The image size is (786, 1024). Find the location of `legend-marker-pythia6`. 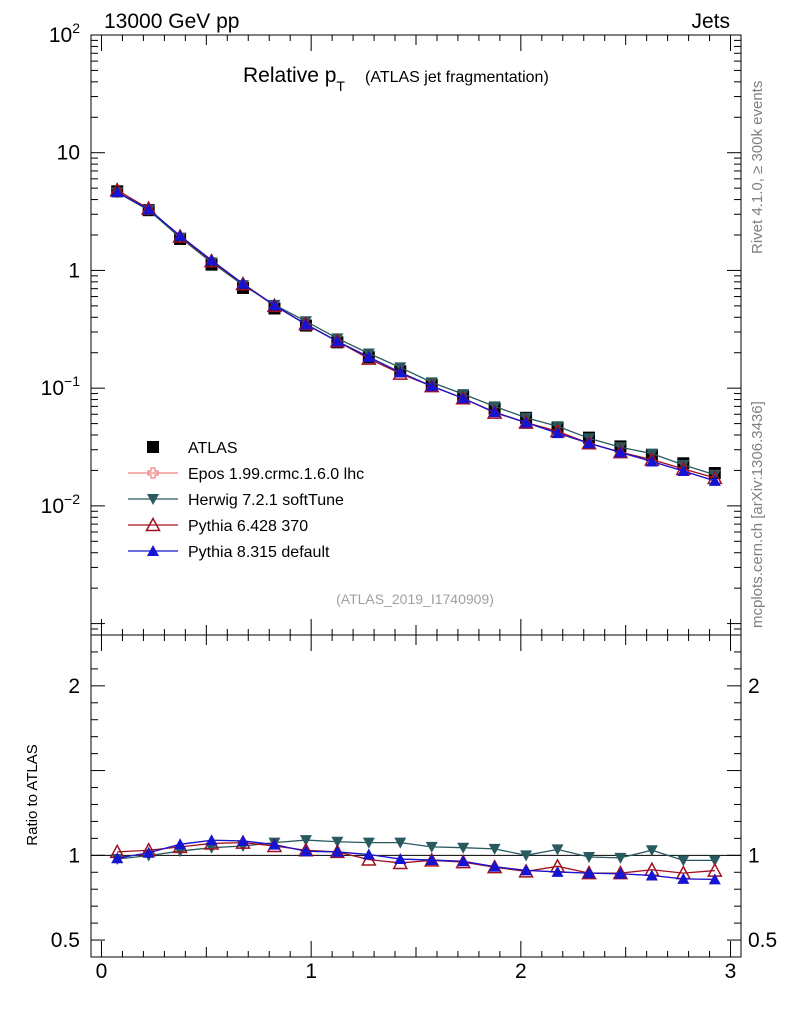

legend-marker-pythia6 is located at coordinates (153, 524).